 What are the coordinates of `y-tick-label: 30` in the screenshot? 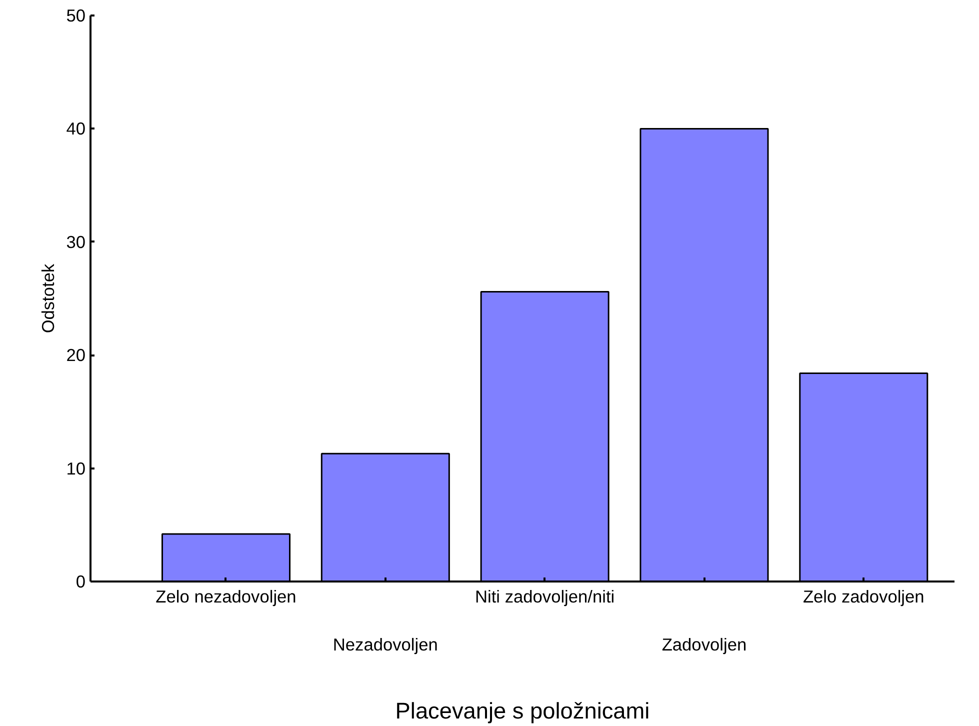 It's located at (76, 242).